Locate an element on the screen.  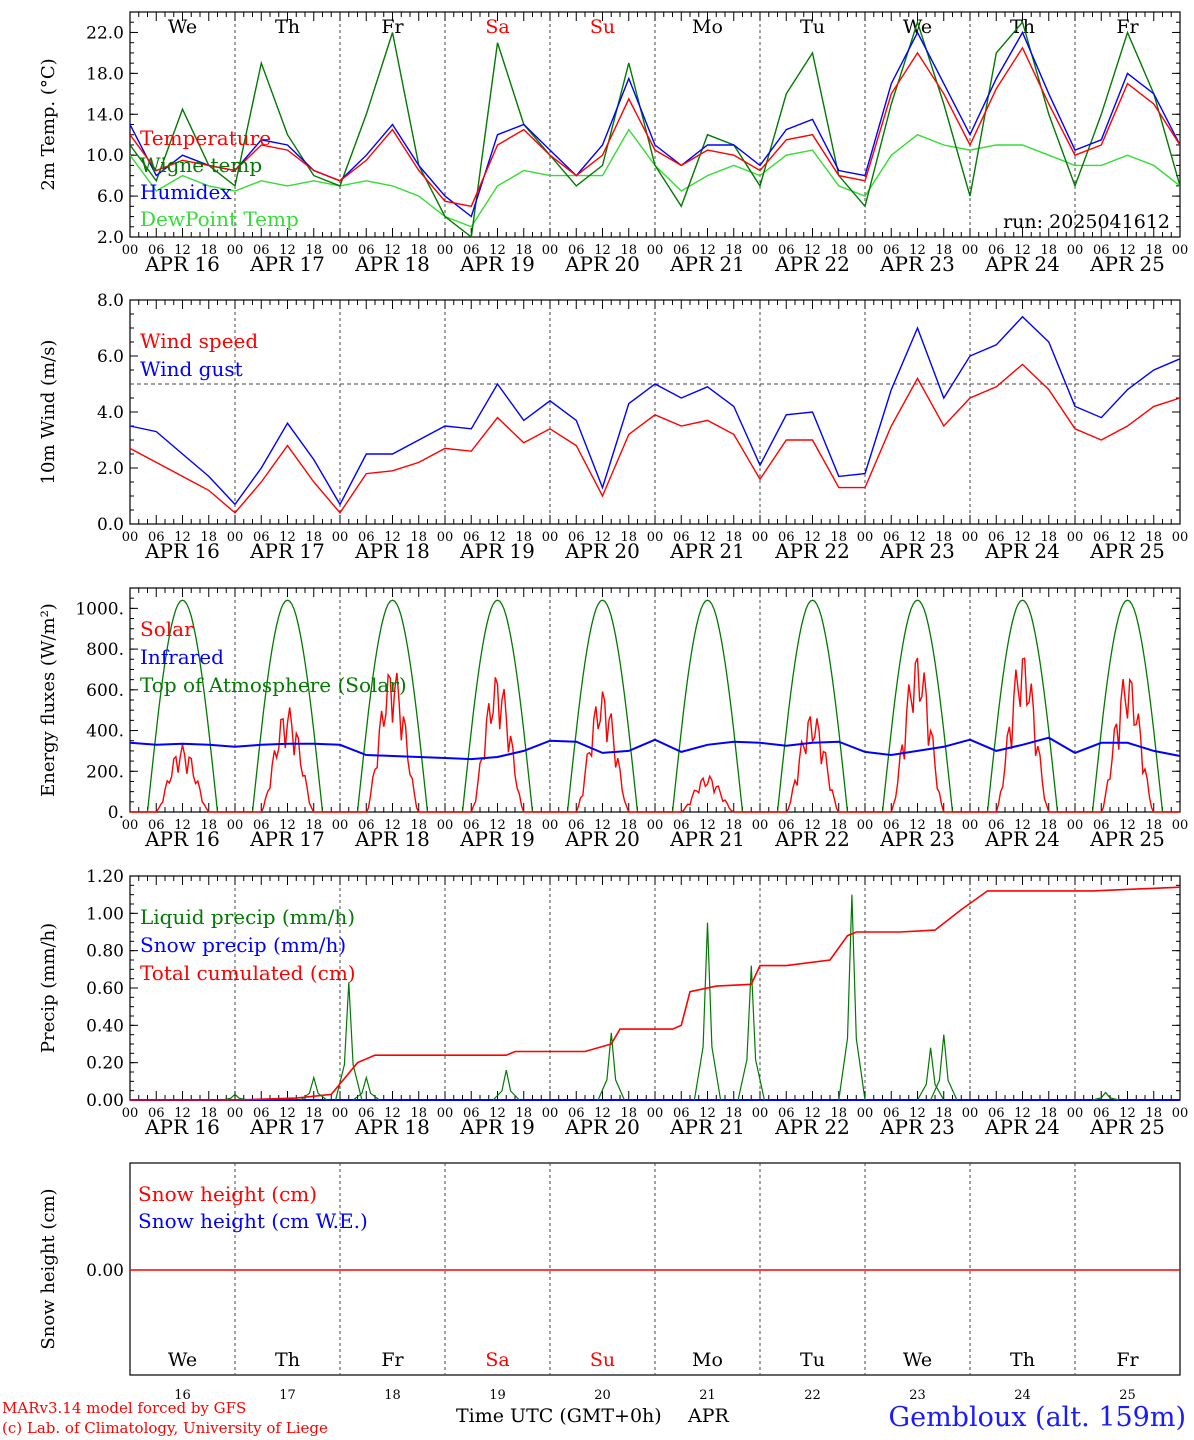
legend-entry: Snow height (cm W.E.) is located at coordinates (253, 1221).